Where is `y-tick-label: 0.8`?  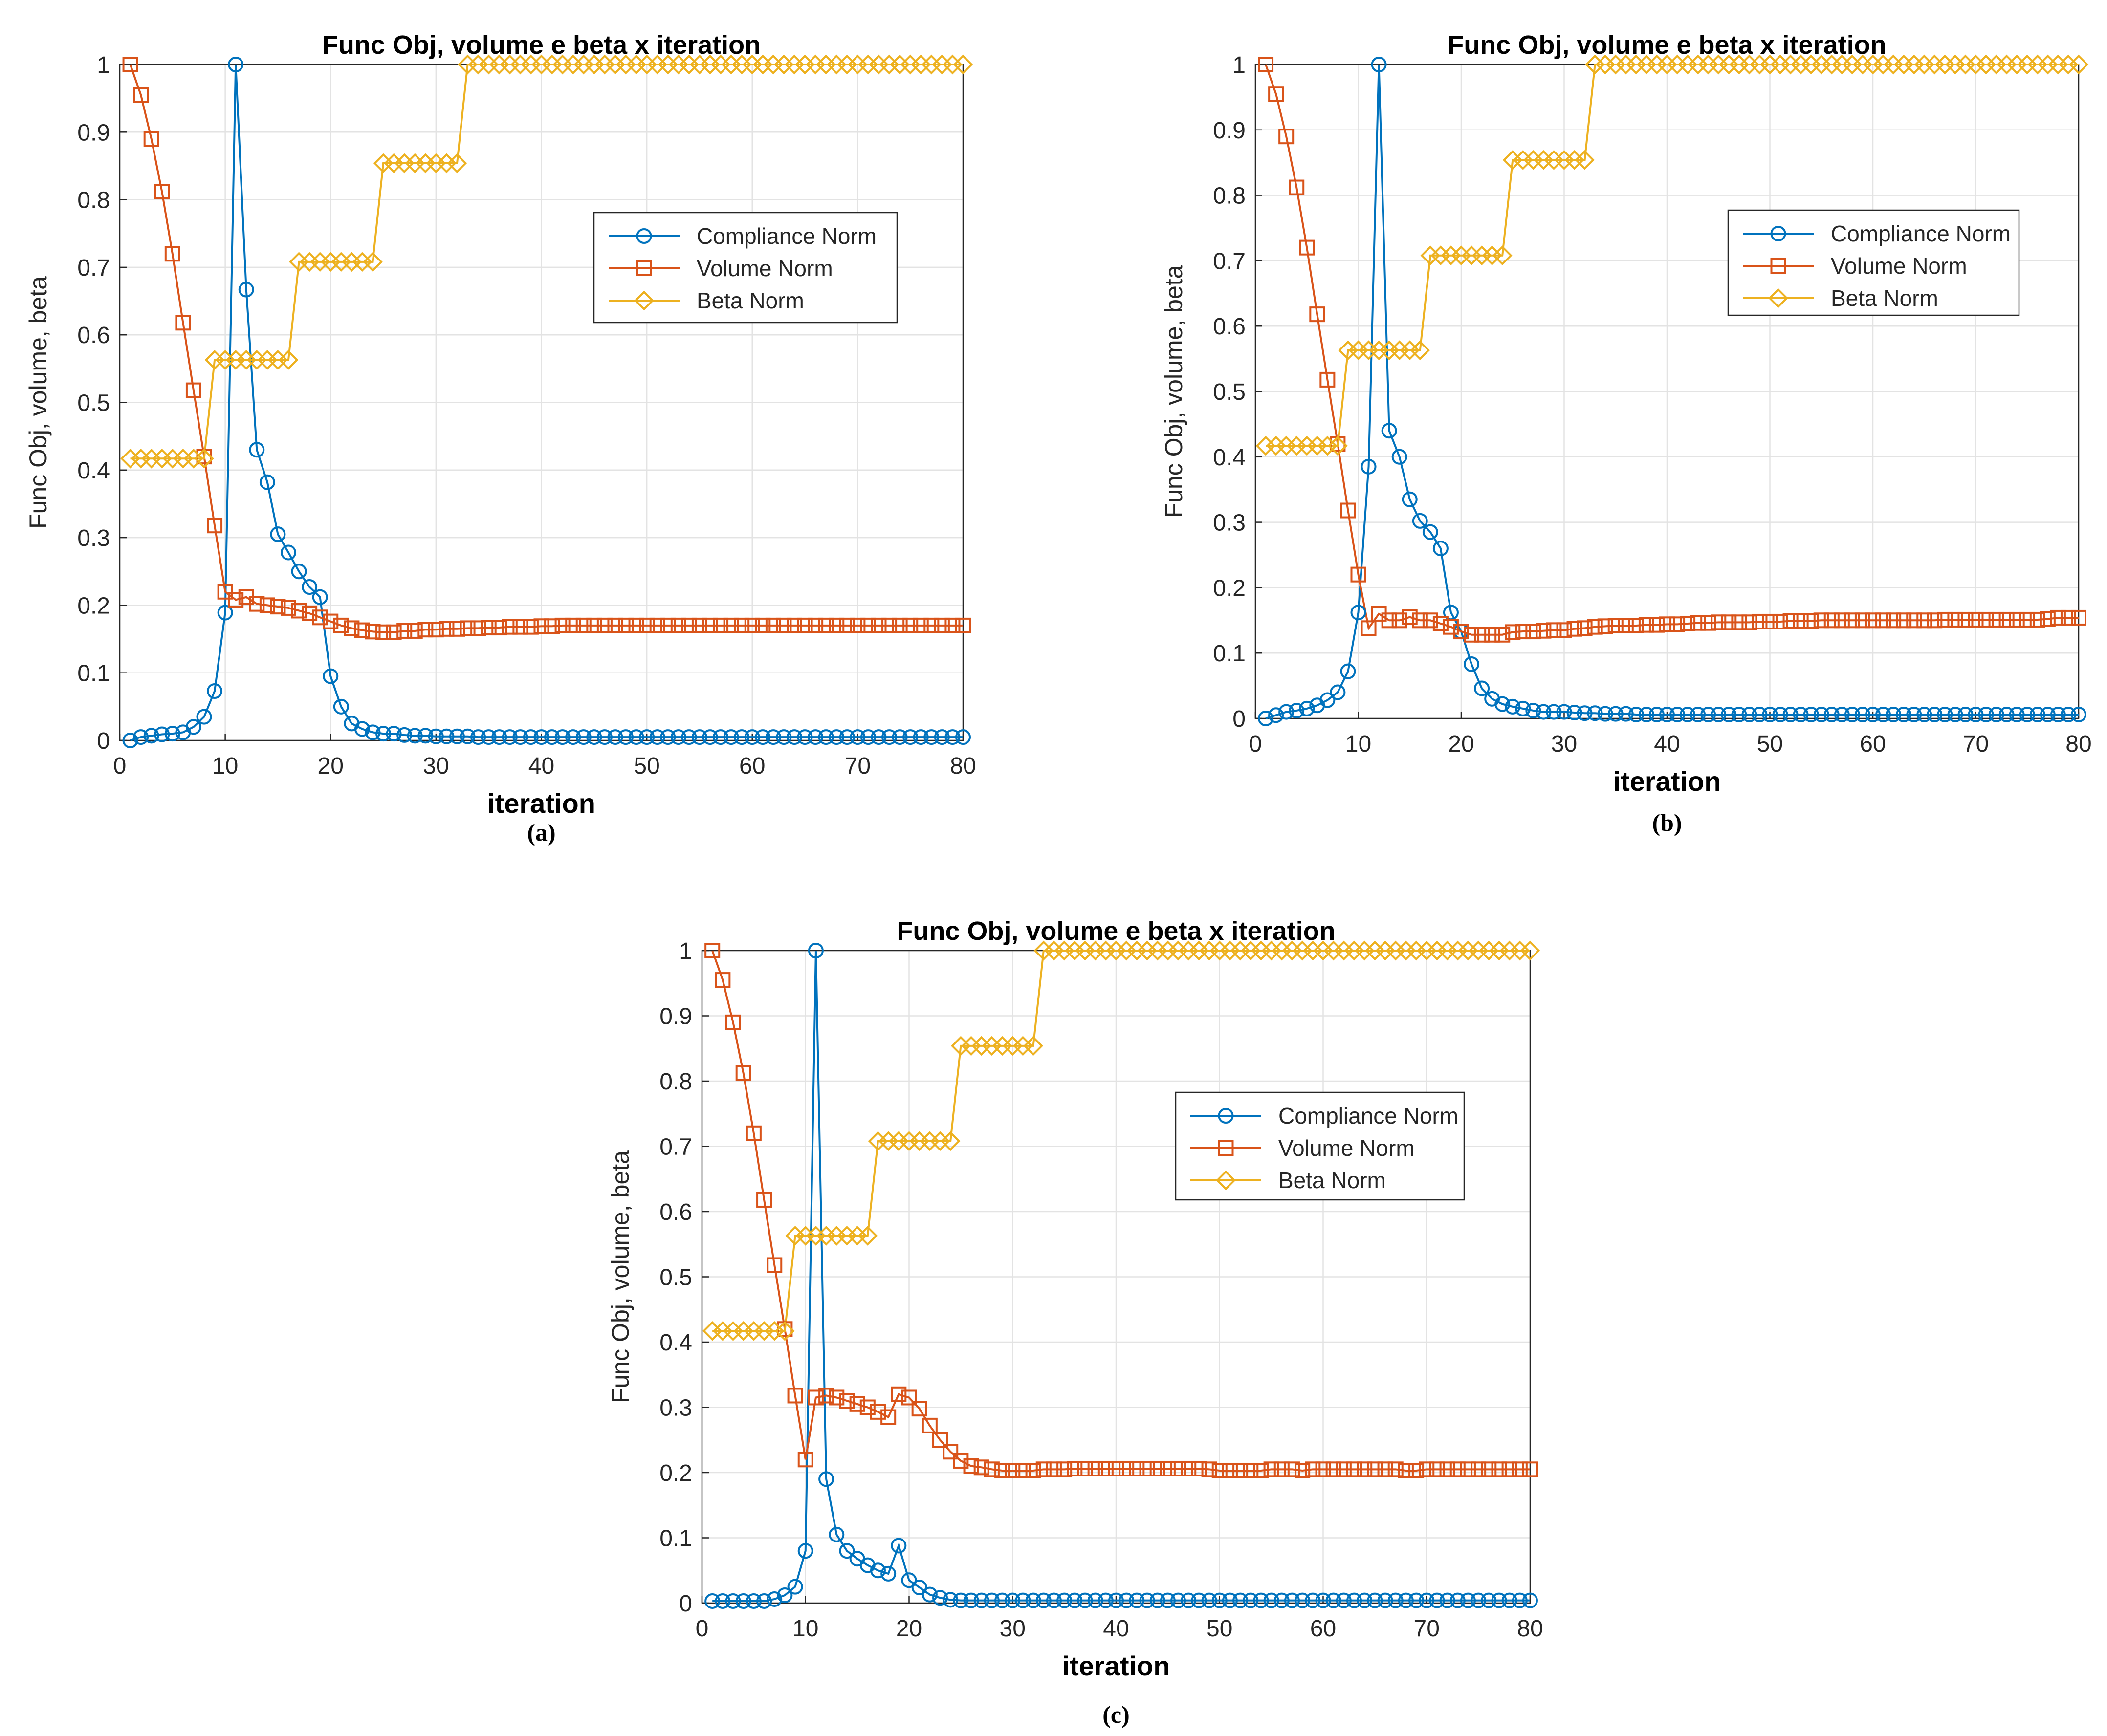
y-tick-label: 0.8 is located at coordinates (93, 201).